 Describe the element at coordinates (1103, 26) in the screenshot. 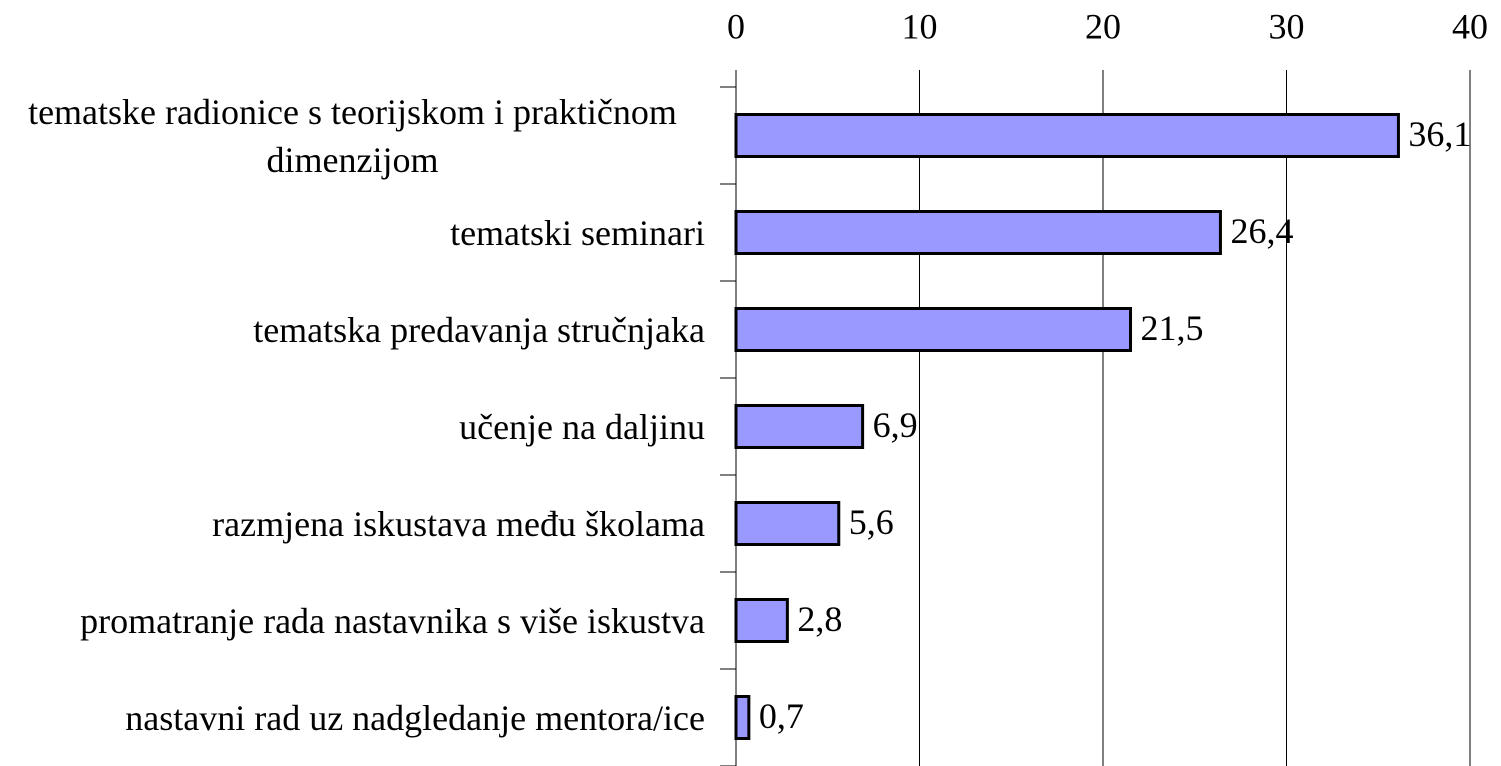

I see `x-tick-label: 20` at that location.